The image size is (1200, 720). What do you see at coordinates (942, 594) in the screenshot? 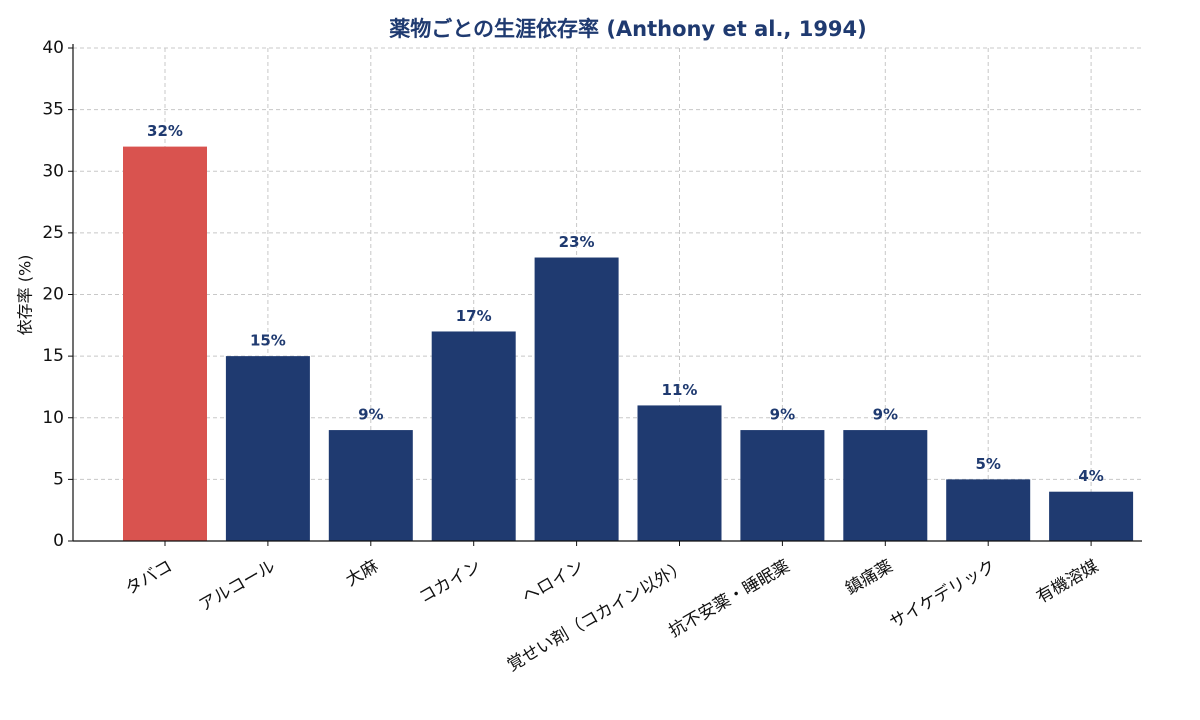
I see `x-tick-label: サイケデリック` at bounding box center [942, 594].